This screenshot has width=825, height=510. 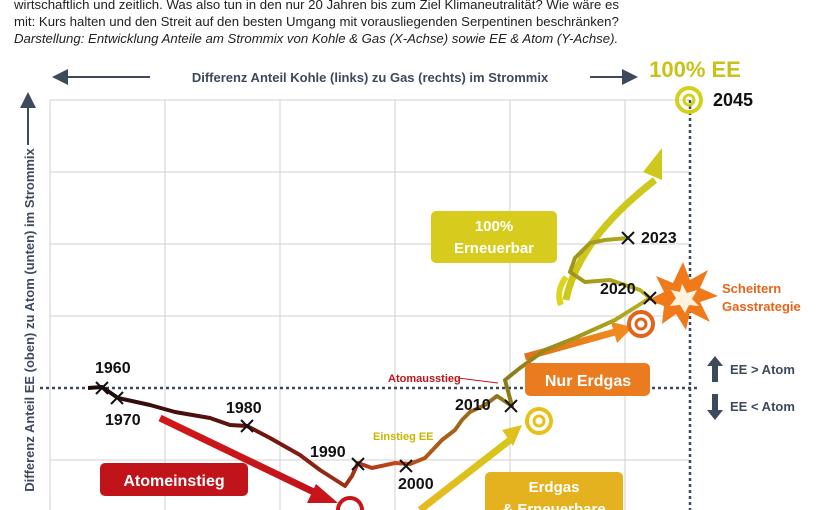 I want to click on scheitern-label-1: Scheitern, so click(x=751, y=288).